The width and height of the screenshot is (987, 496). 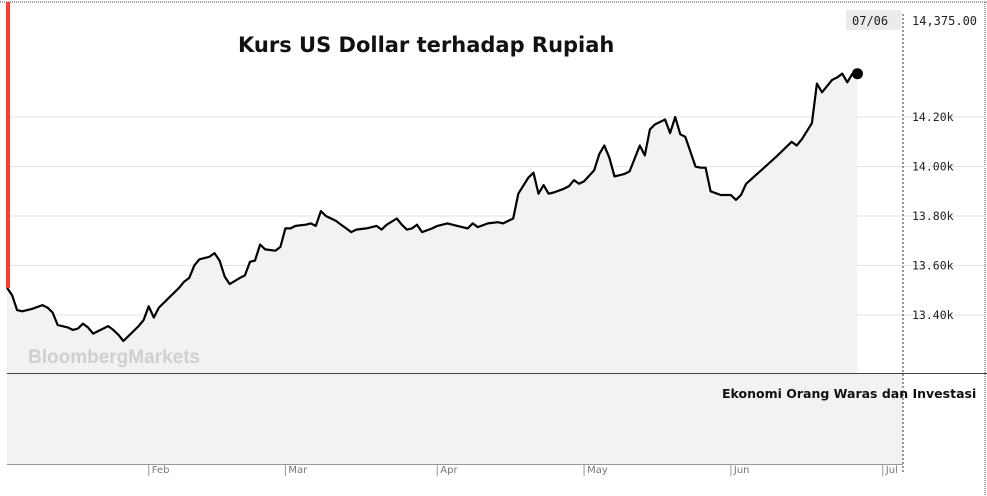 What do you see at coordinates (114, 357) in the screenshot?
I see `watermark: BloombergMarkets` at bounding box center [114, 357].